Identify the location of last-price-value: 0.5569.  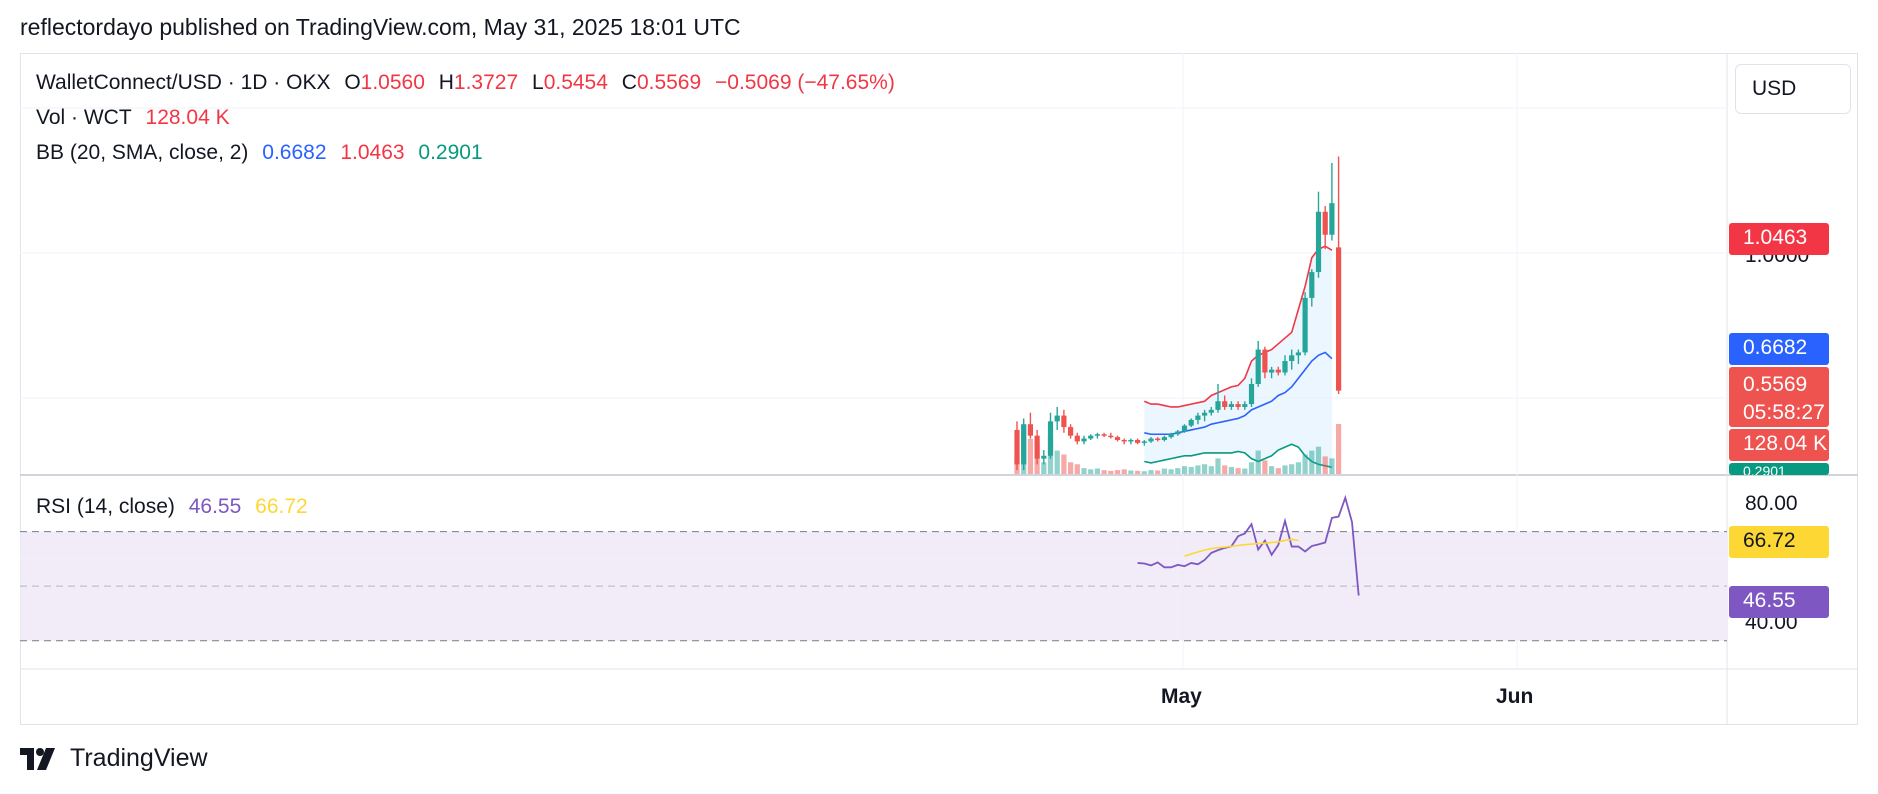
(1775, 384).